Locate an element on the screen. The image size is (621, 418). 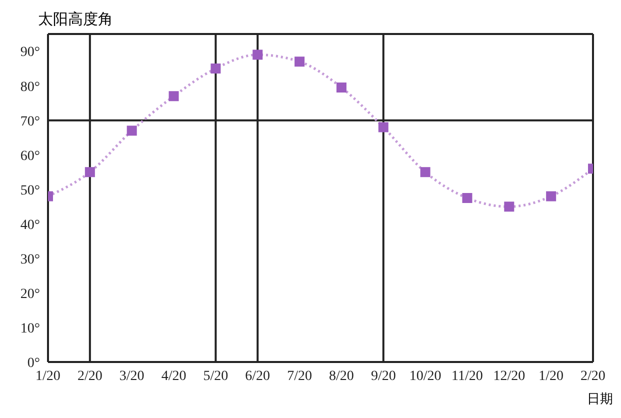
x-tick-label: 9/20 is located at coordinates (383, 376).